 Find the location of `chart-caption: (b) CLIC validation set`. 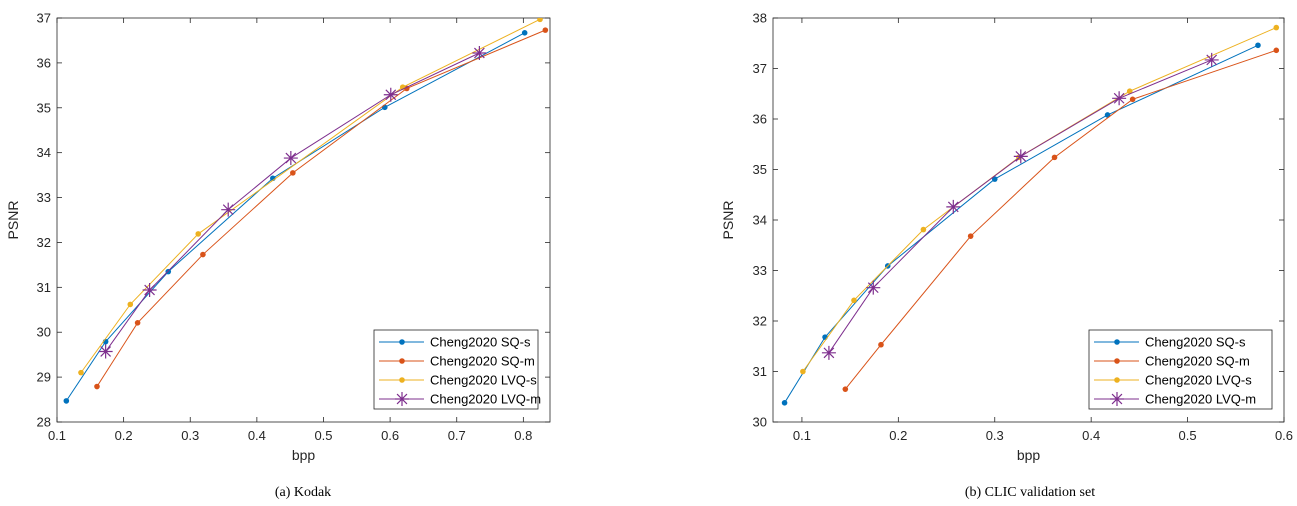

chart-caption: (b) CLIC validation set is located at coordinates (1030, 492).